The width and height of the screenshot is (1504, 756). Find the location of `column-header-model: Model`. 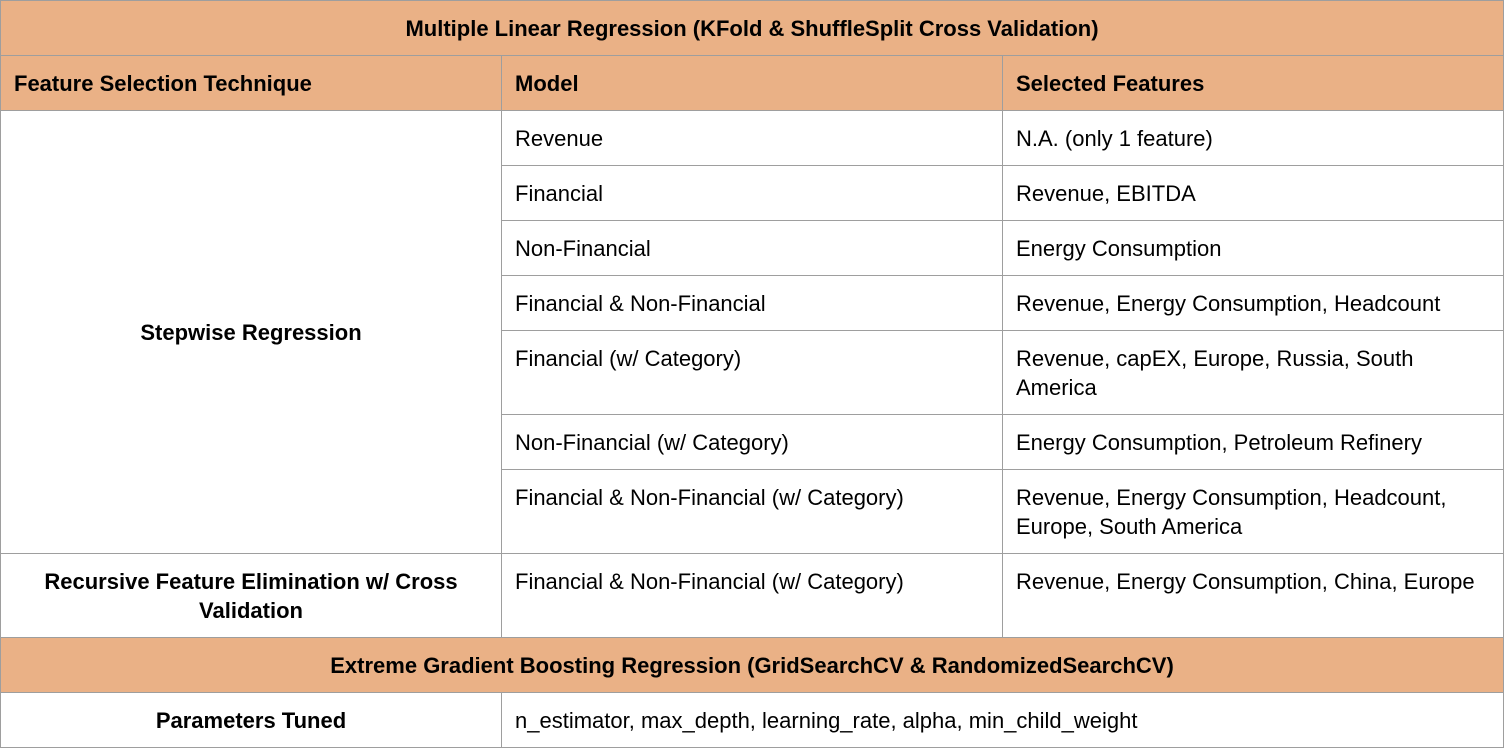

column-header-model: Model is located at coordinates (752, 83).